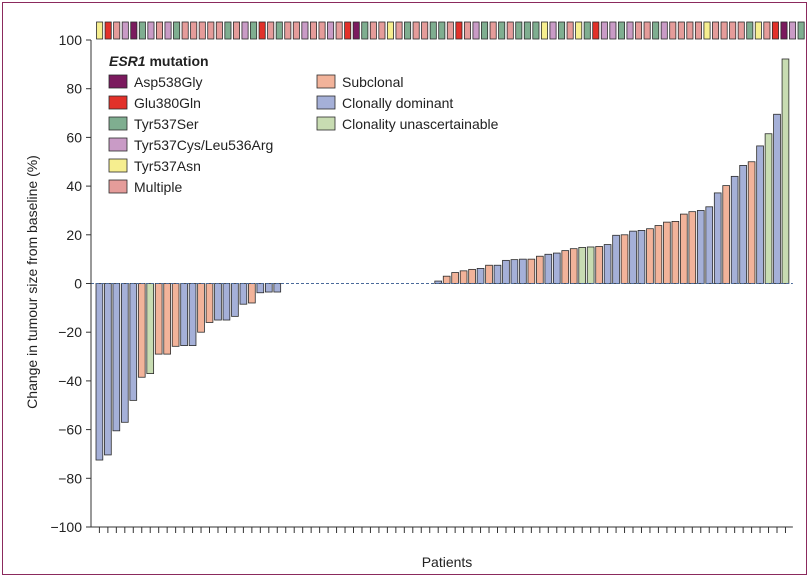  I want to click on legend-label: Subclonal, so click(373, 82).